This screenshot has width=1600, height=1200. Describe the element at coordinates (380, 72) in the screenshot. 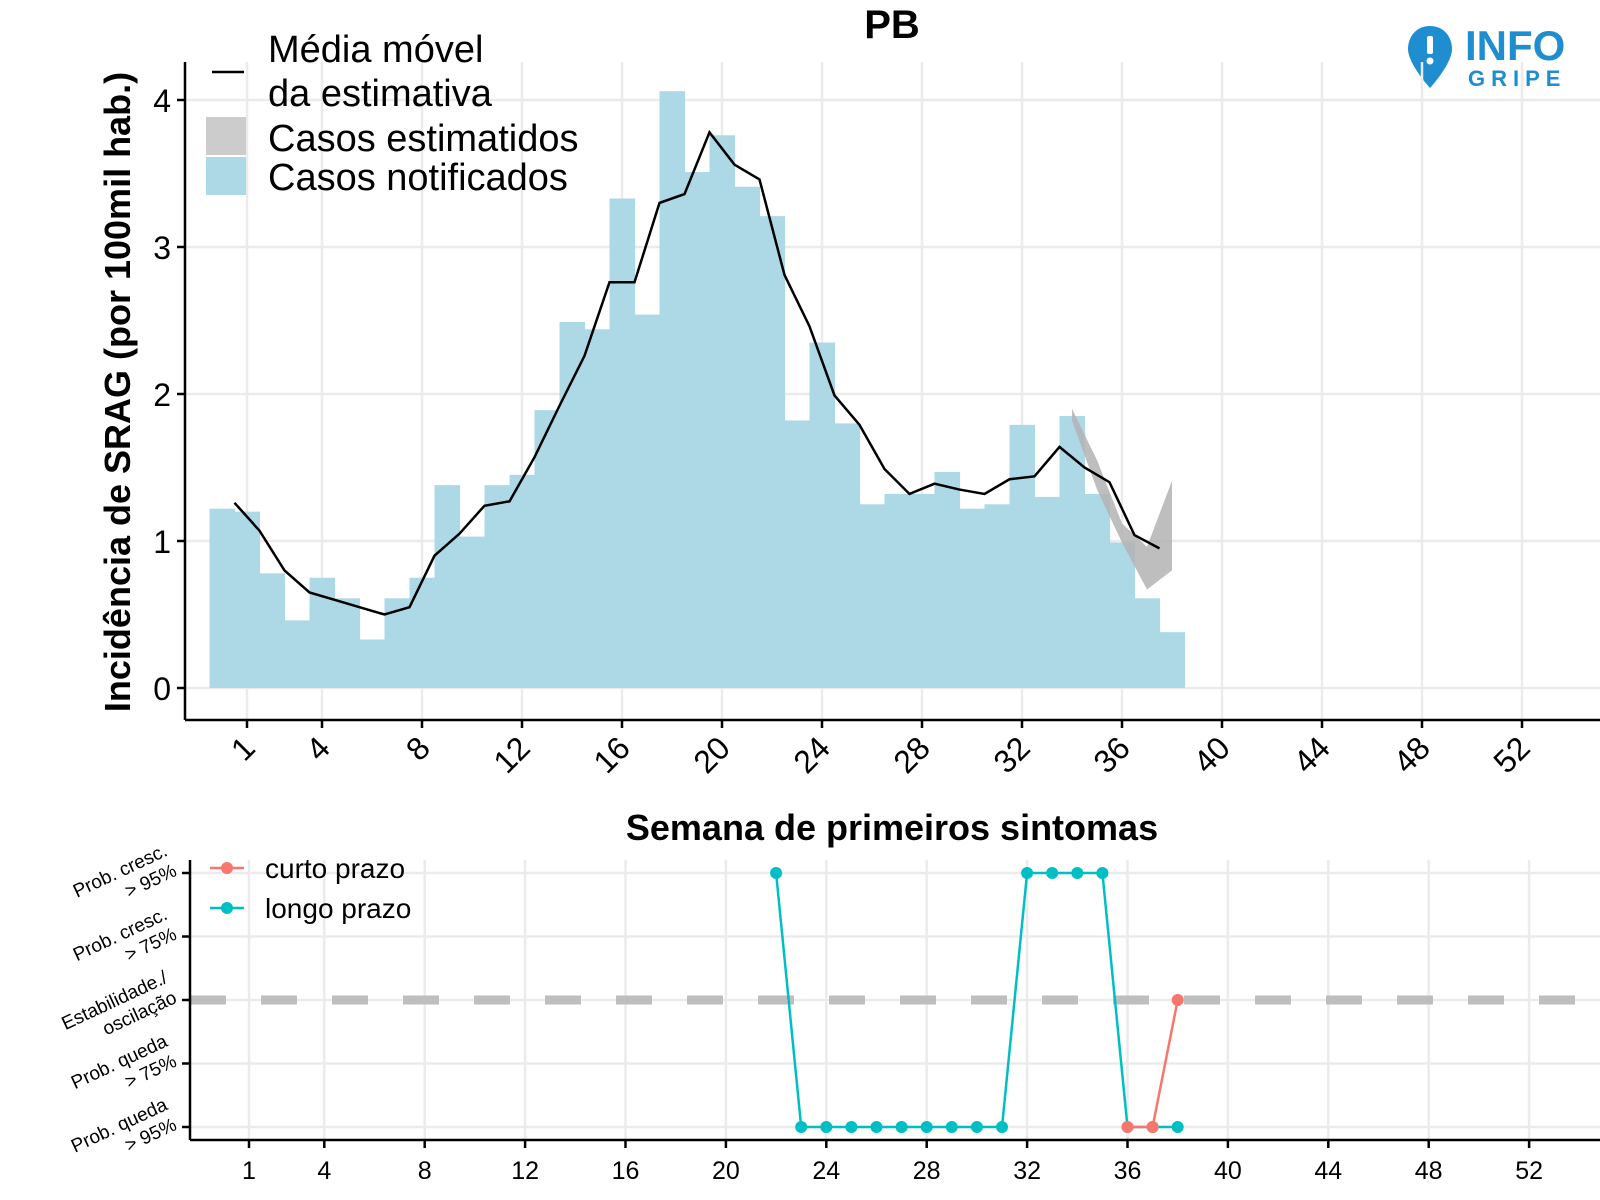

I see `legend-label-moving-average: Média móvel da estimativa` at that location.